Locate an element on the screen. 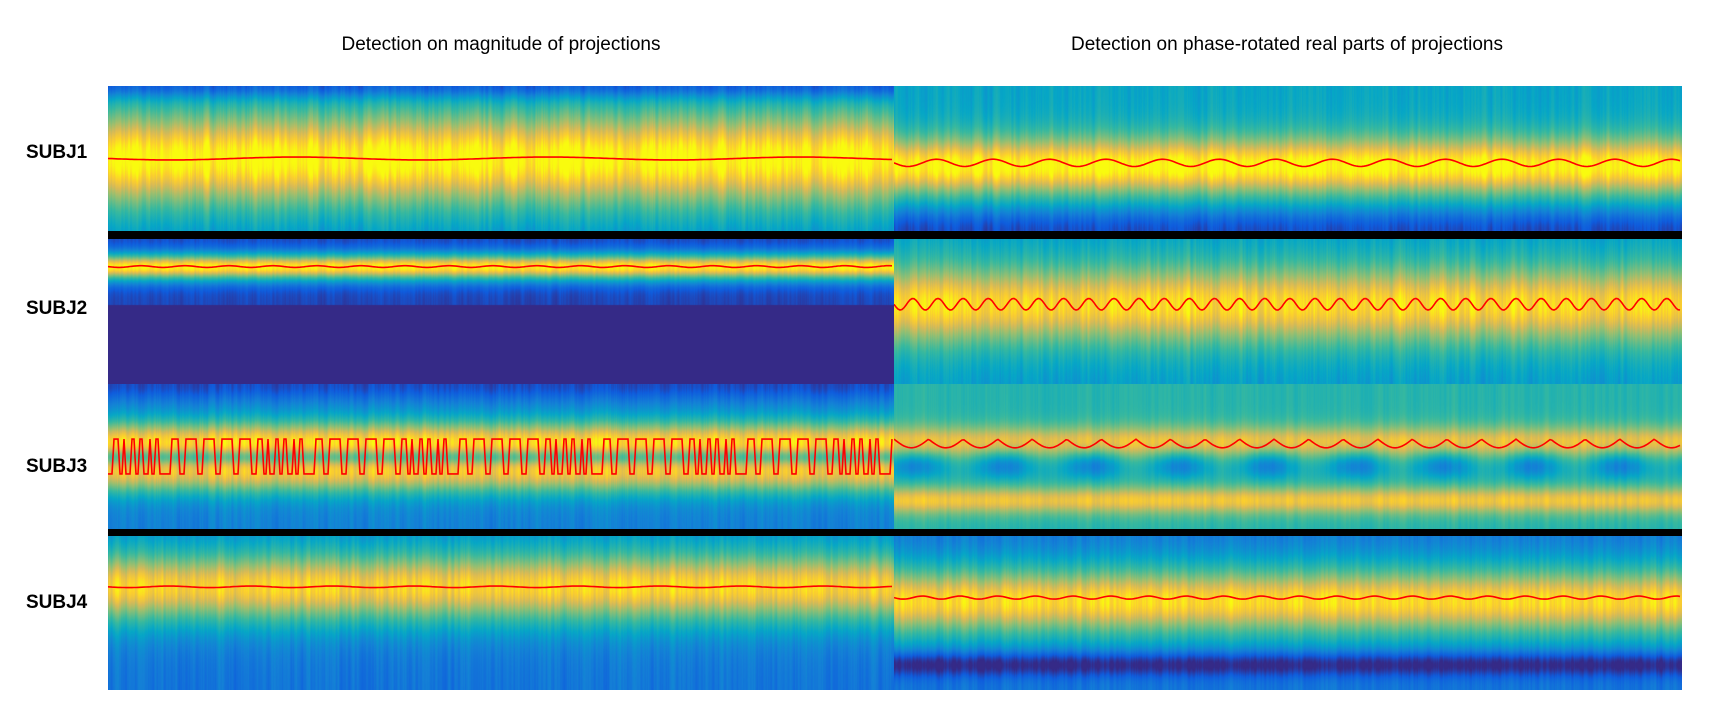  detection-line-subj3-magnitude is located at coordinates (500, 456).